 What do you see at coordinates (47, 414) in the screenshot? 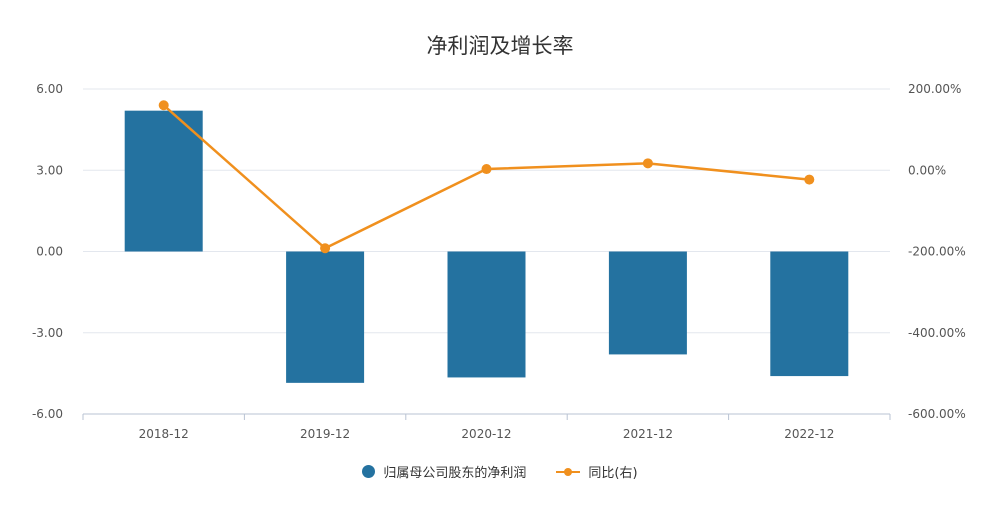
I see `left-axis-tick-label: -6.00` at bounding box center [47, 414].